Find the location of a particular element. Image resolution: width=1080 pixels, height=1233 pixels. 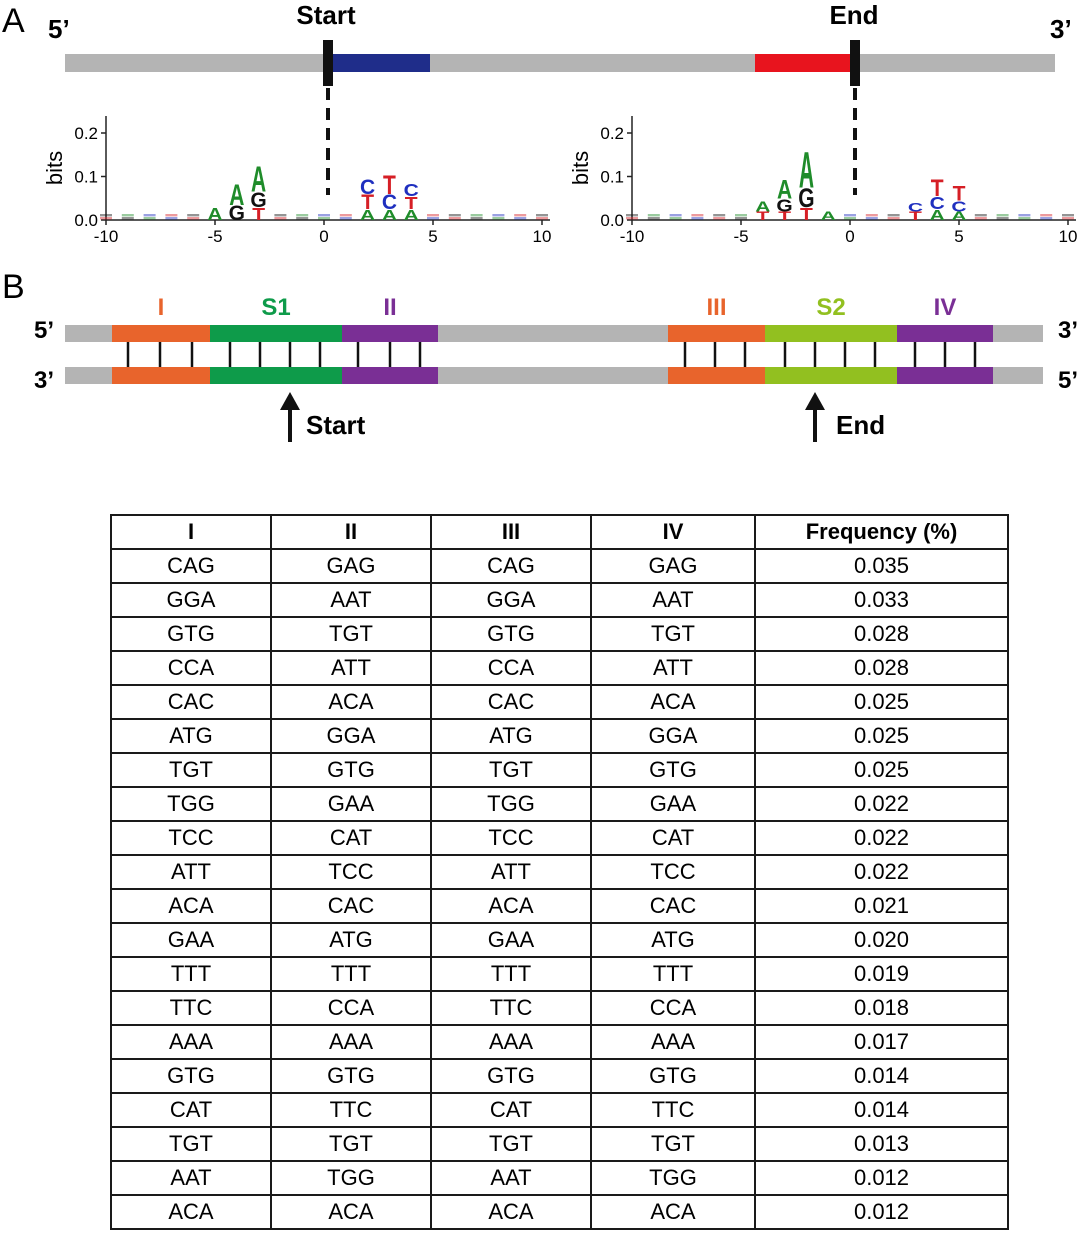

segment-ii-label: II is located at coordinates (389, 307).